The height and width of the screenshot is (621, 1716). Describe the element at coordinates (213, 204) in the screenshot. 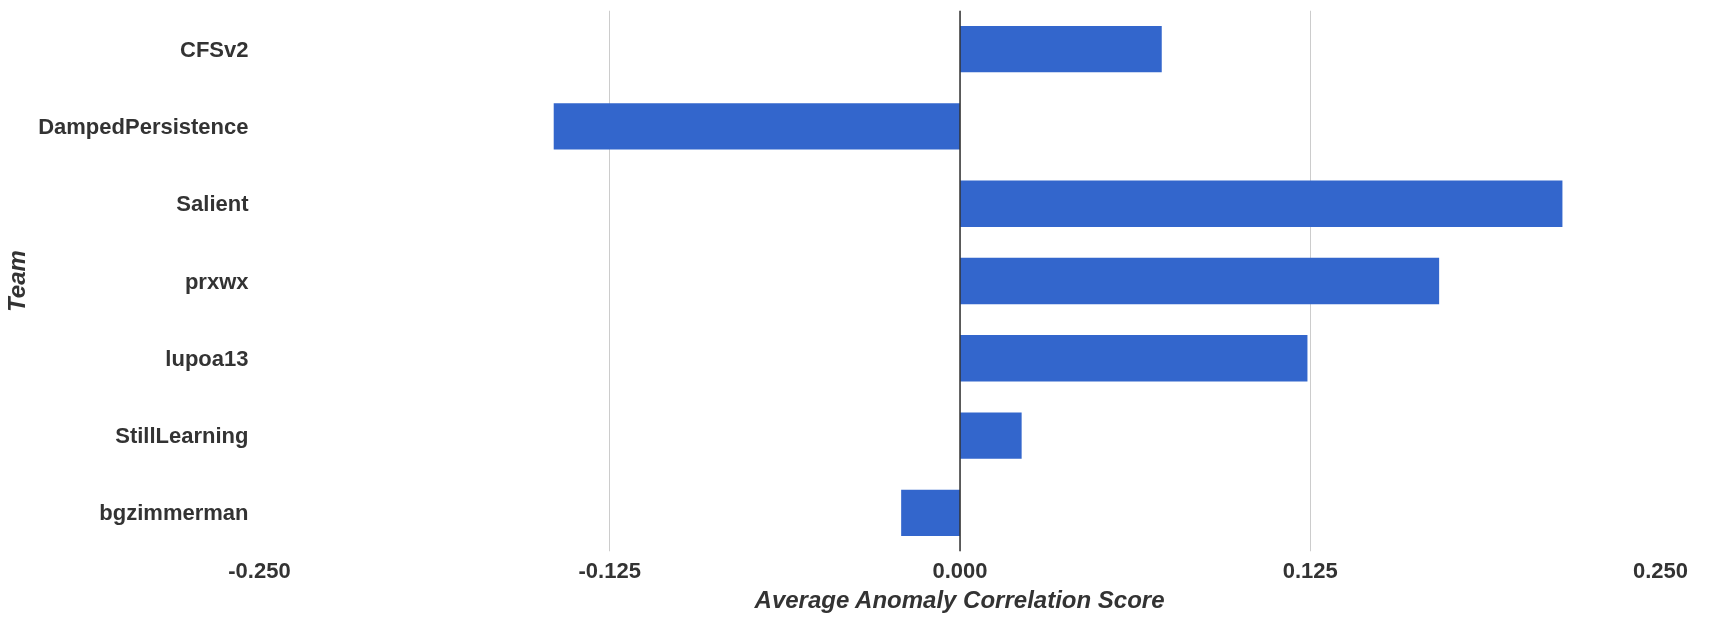

I see `y-tick-label: Salient` at that location.